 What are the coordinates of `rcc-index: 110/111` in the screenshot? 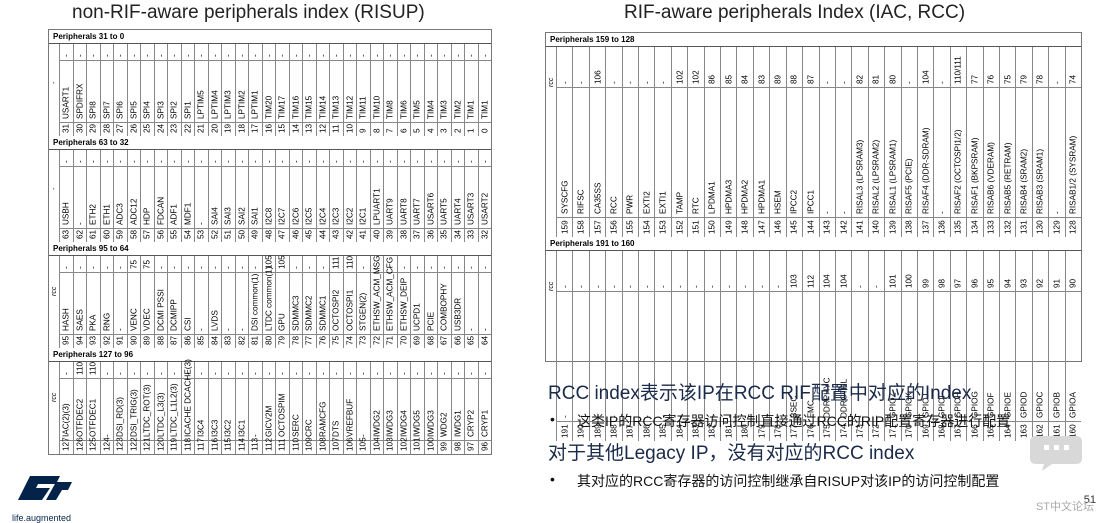 It's located at (958, 70).